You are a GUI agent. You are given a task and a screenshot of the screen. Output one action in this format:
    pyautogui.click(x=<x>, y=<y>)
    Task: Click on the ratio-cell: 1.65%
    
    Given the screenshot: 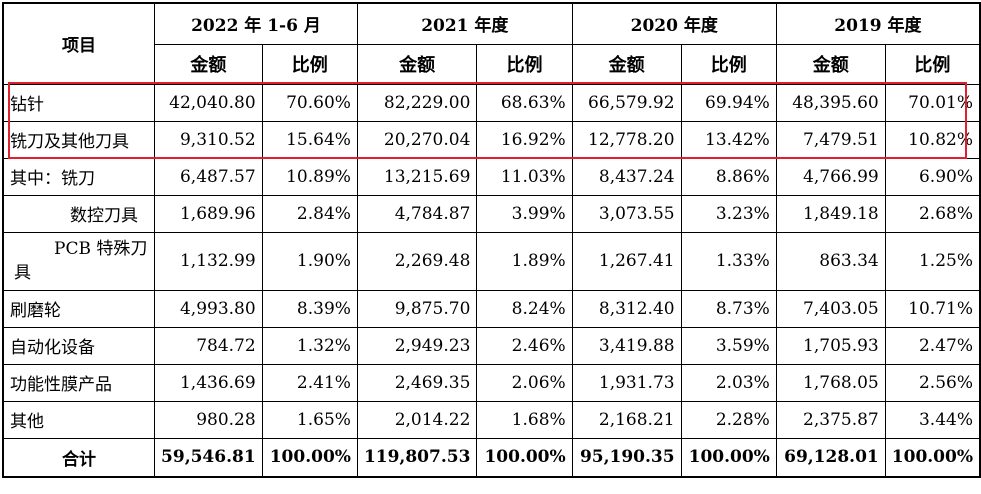 What is the action you would take?
    pyautogui.click(x=309, y=419)
    